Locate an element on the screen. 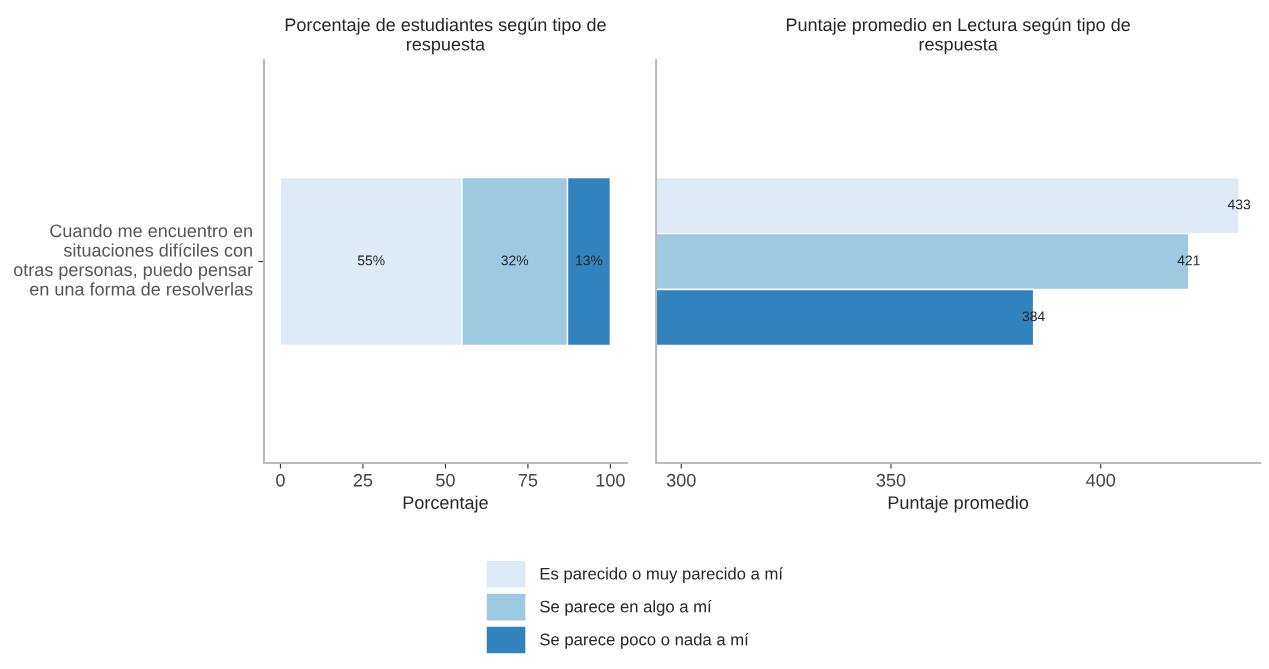 This screenshot has width=1269, height=669. x-tick-label: 300 is located at coordinates (681, 480).